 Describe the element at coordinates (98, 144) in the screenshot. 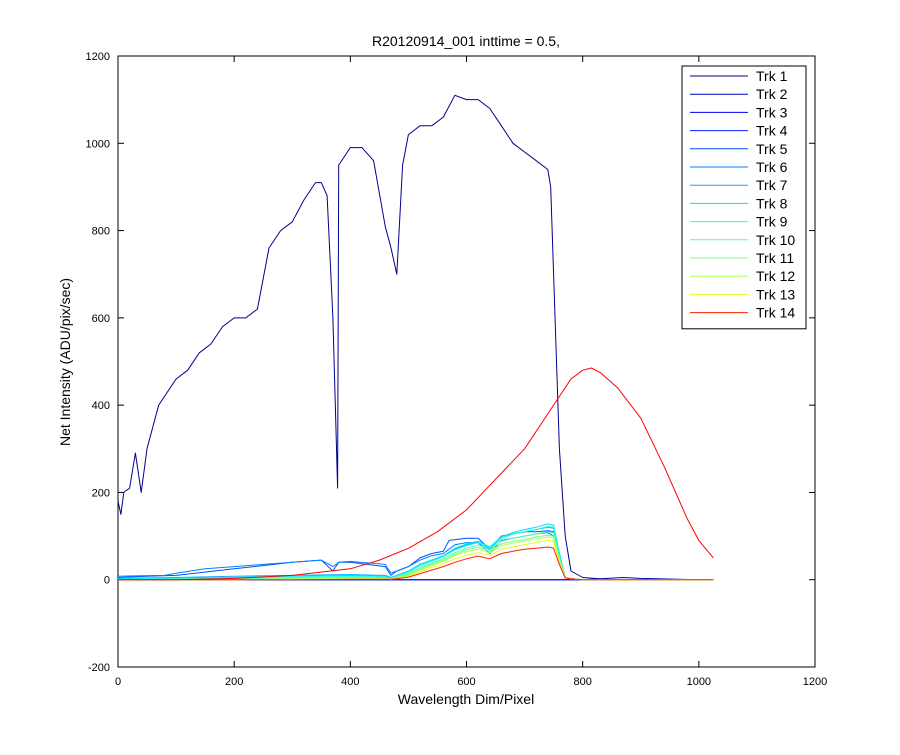

I see `y-tick-label: 1000` at that location.